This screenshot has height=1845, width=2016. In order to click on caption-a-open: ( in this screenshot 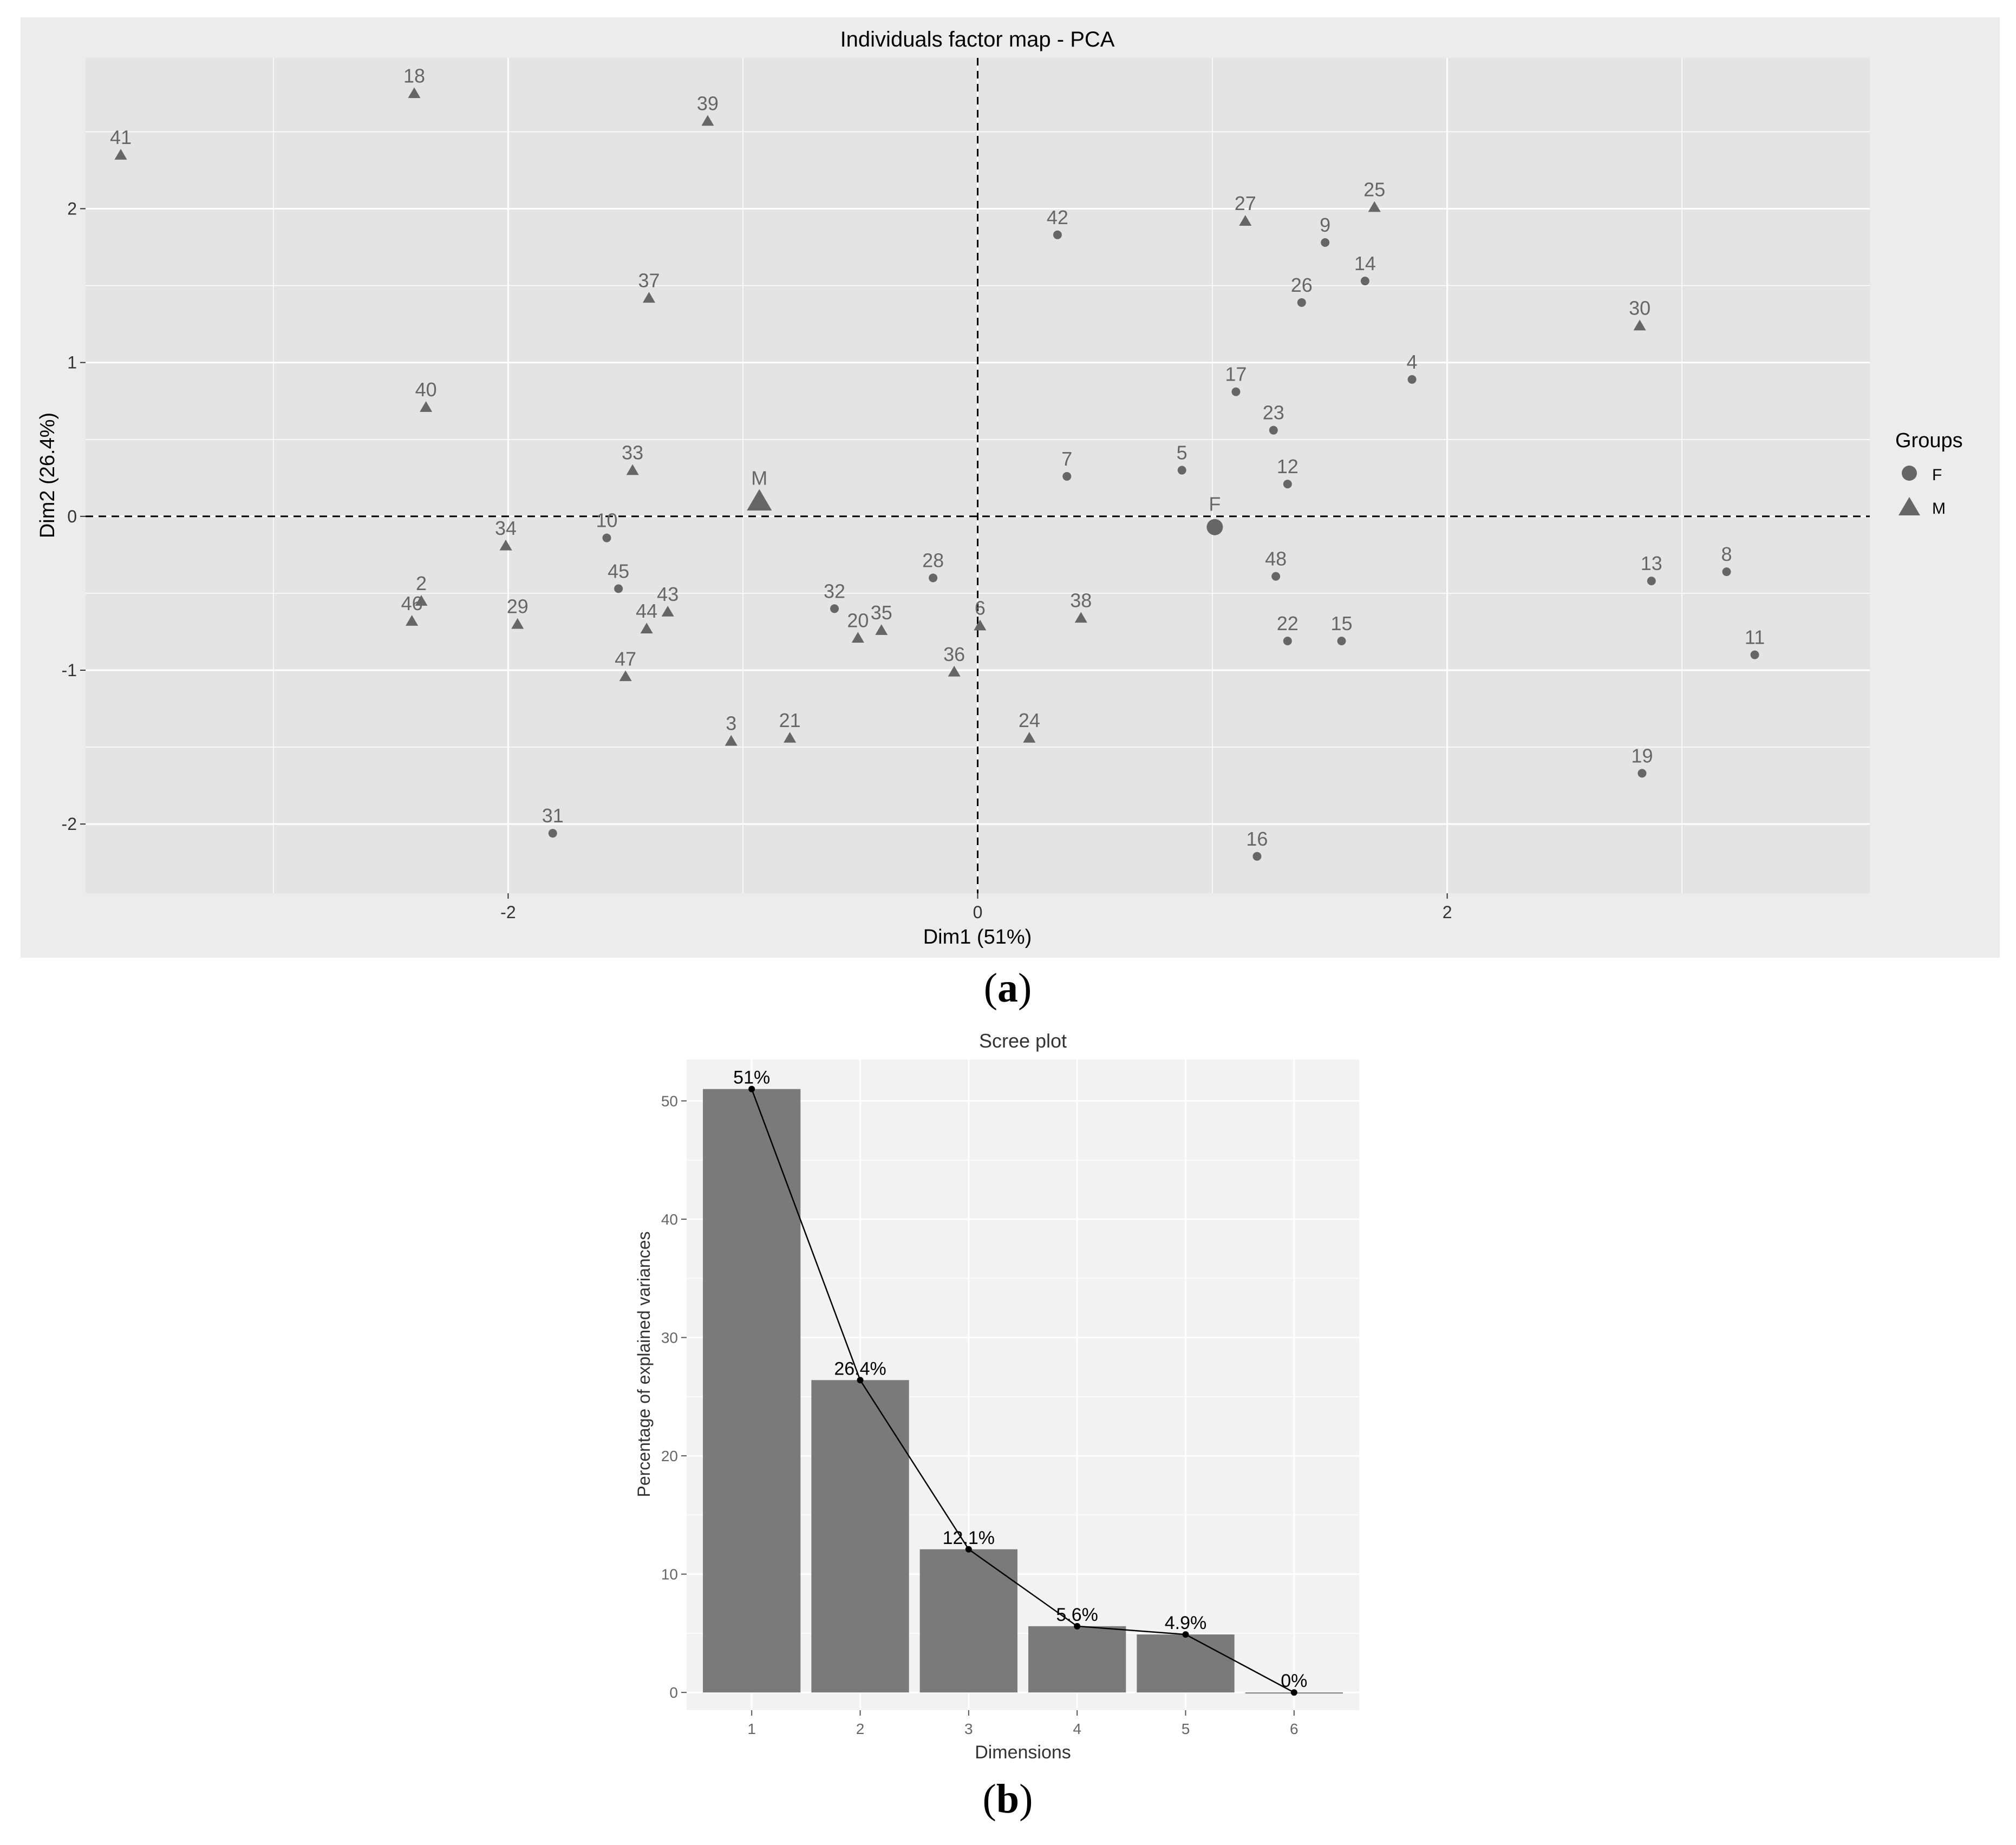, I will do `click(990, 988)`.